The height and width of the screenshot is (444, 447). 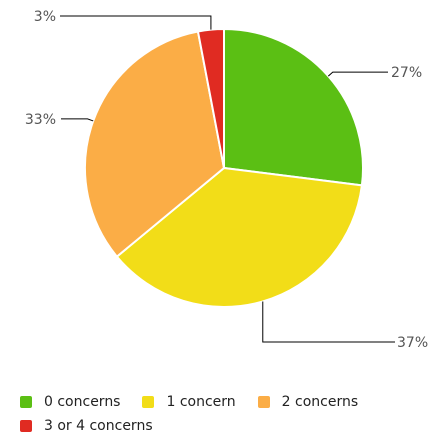 What do you see at coordinates (406, 73) in the screenshot?
I see `data-label: 27%` at bounding box center [406, 73].